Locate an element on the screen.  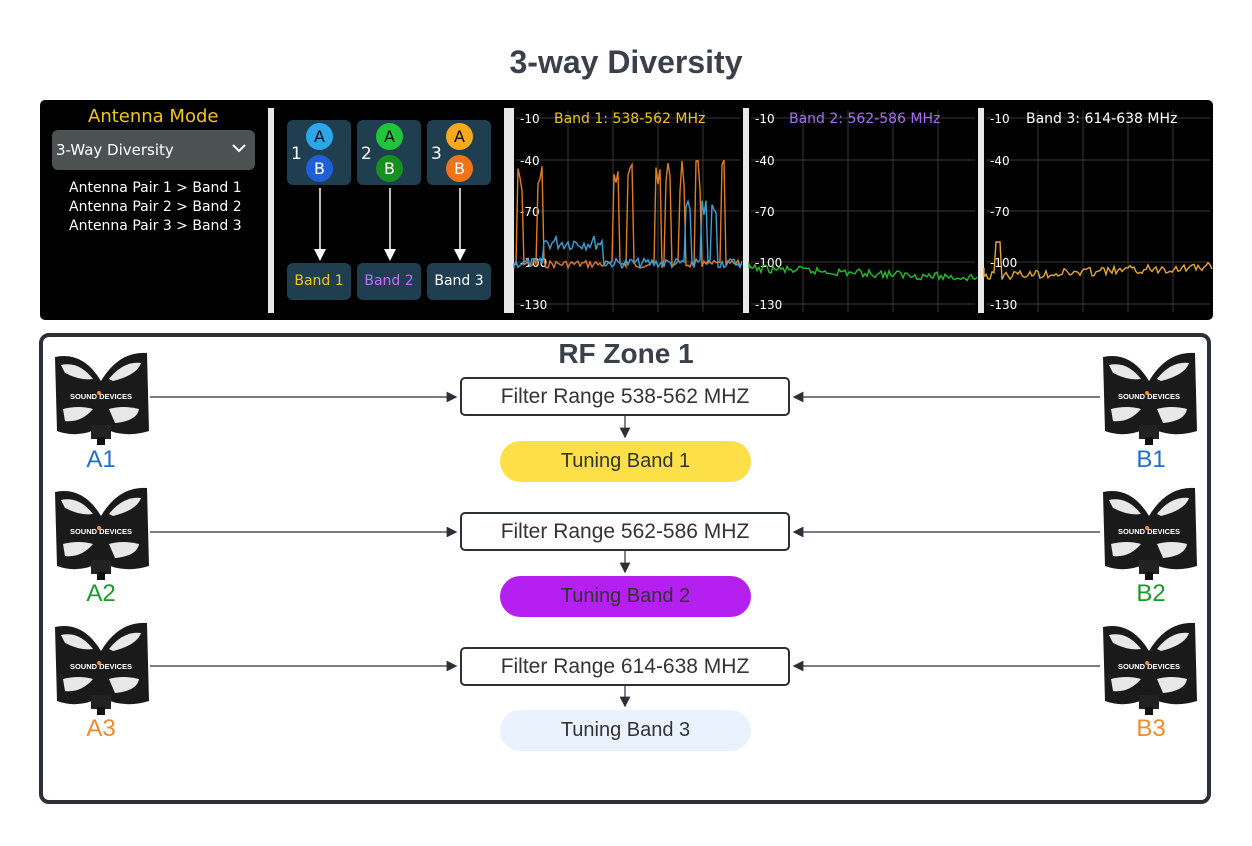
antenna-label-b2: B2 is located at coordinates (1151, 593).